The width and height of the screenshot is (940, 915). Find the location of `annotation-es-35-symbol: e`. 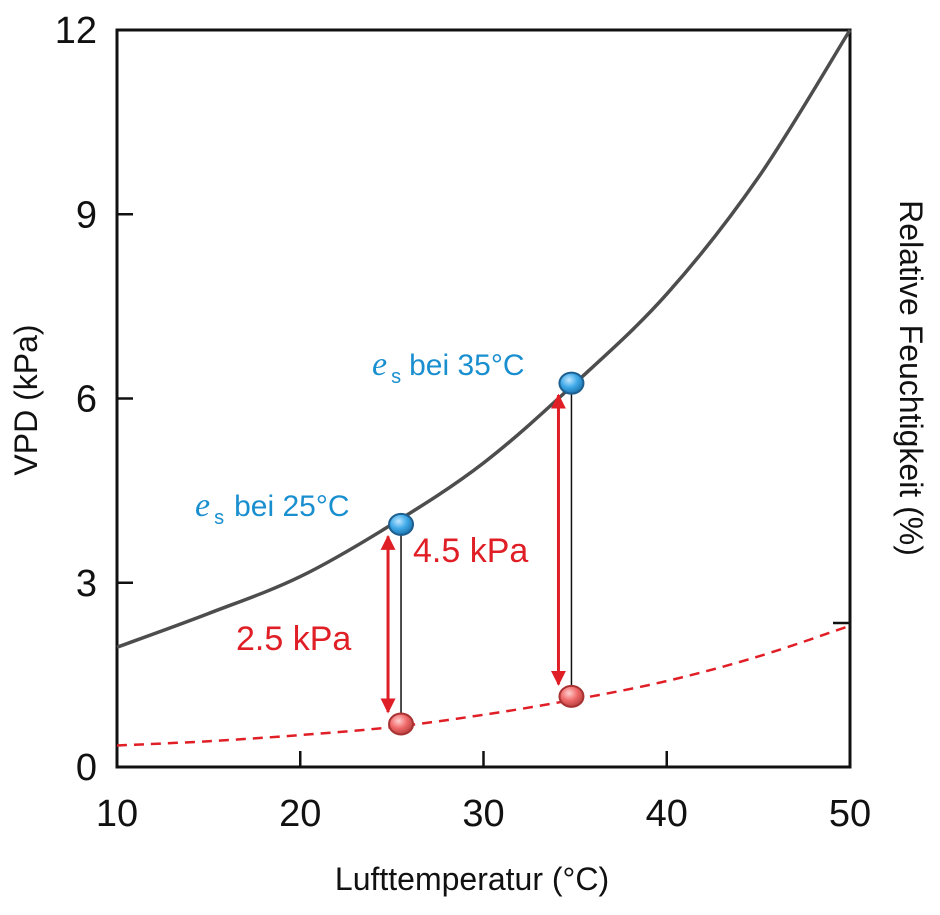

annotation-es-35-symbol: e is located at coordinates (379, 364).